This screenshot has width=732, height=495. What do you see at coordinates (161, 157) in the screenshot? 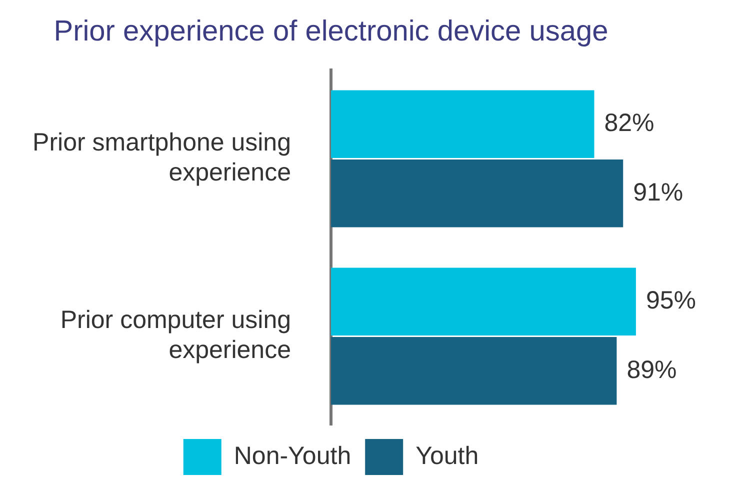
I see `y-tick-label: Prior smartphone using experience` at bounding box center [161, 157].